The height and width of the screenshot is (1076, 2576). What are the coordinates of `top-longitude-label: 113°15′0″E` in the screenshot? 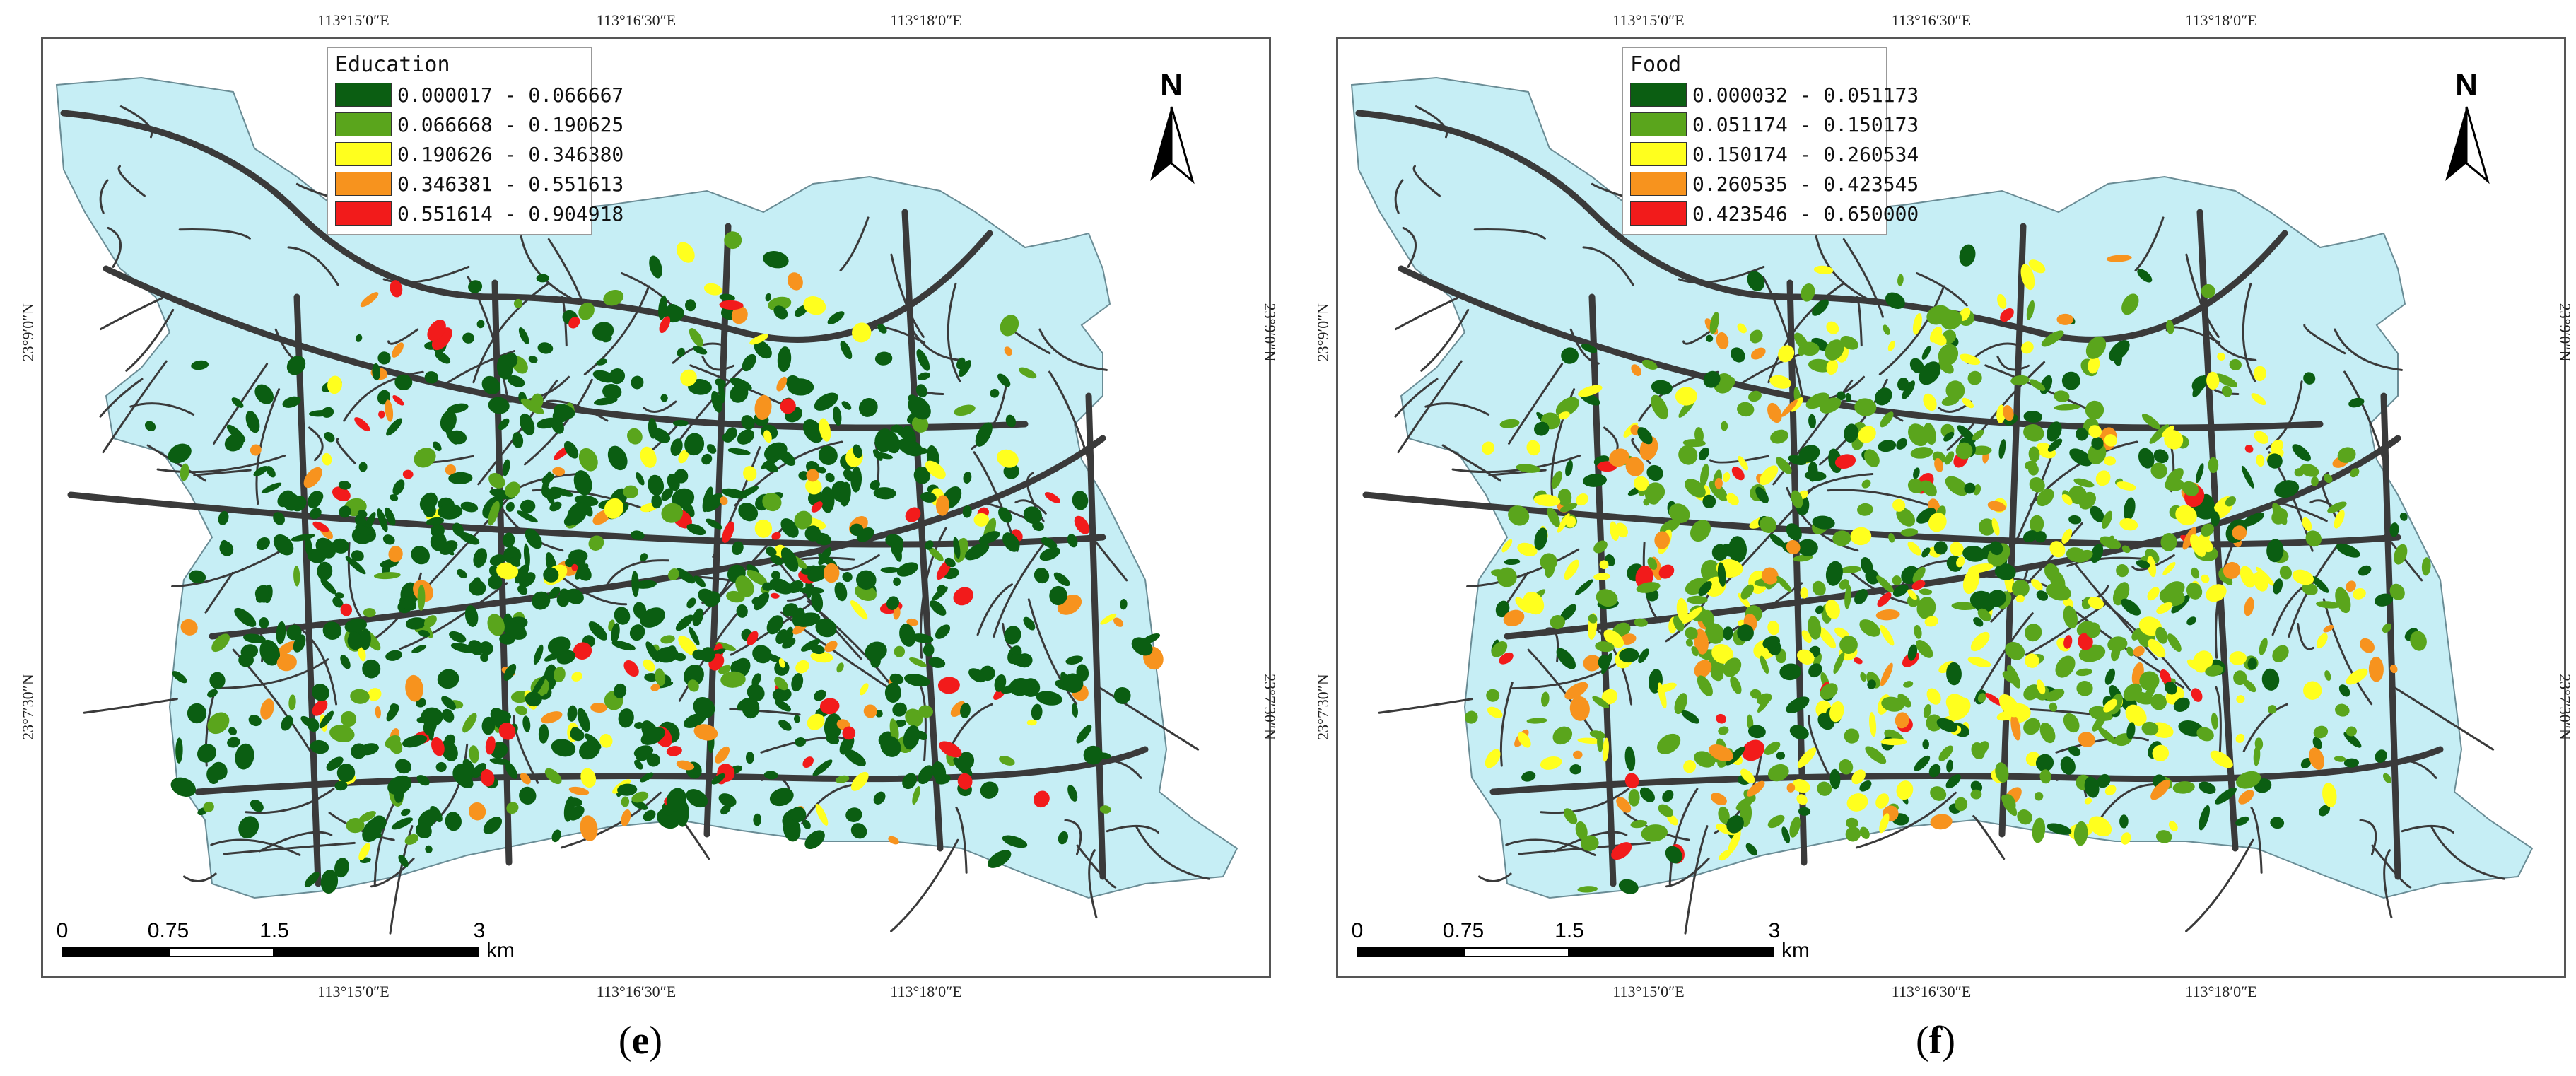 It's located at (354, 20).